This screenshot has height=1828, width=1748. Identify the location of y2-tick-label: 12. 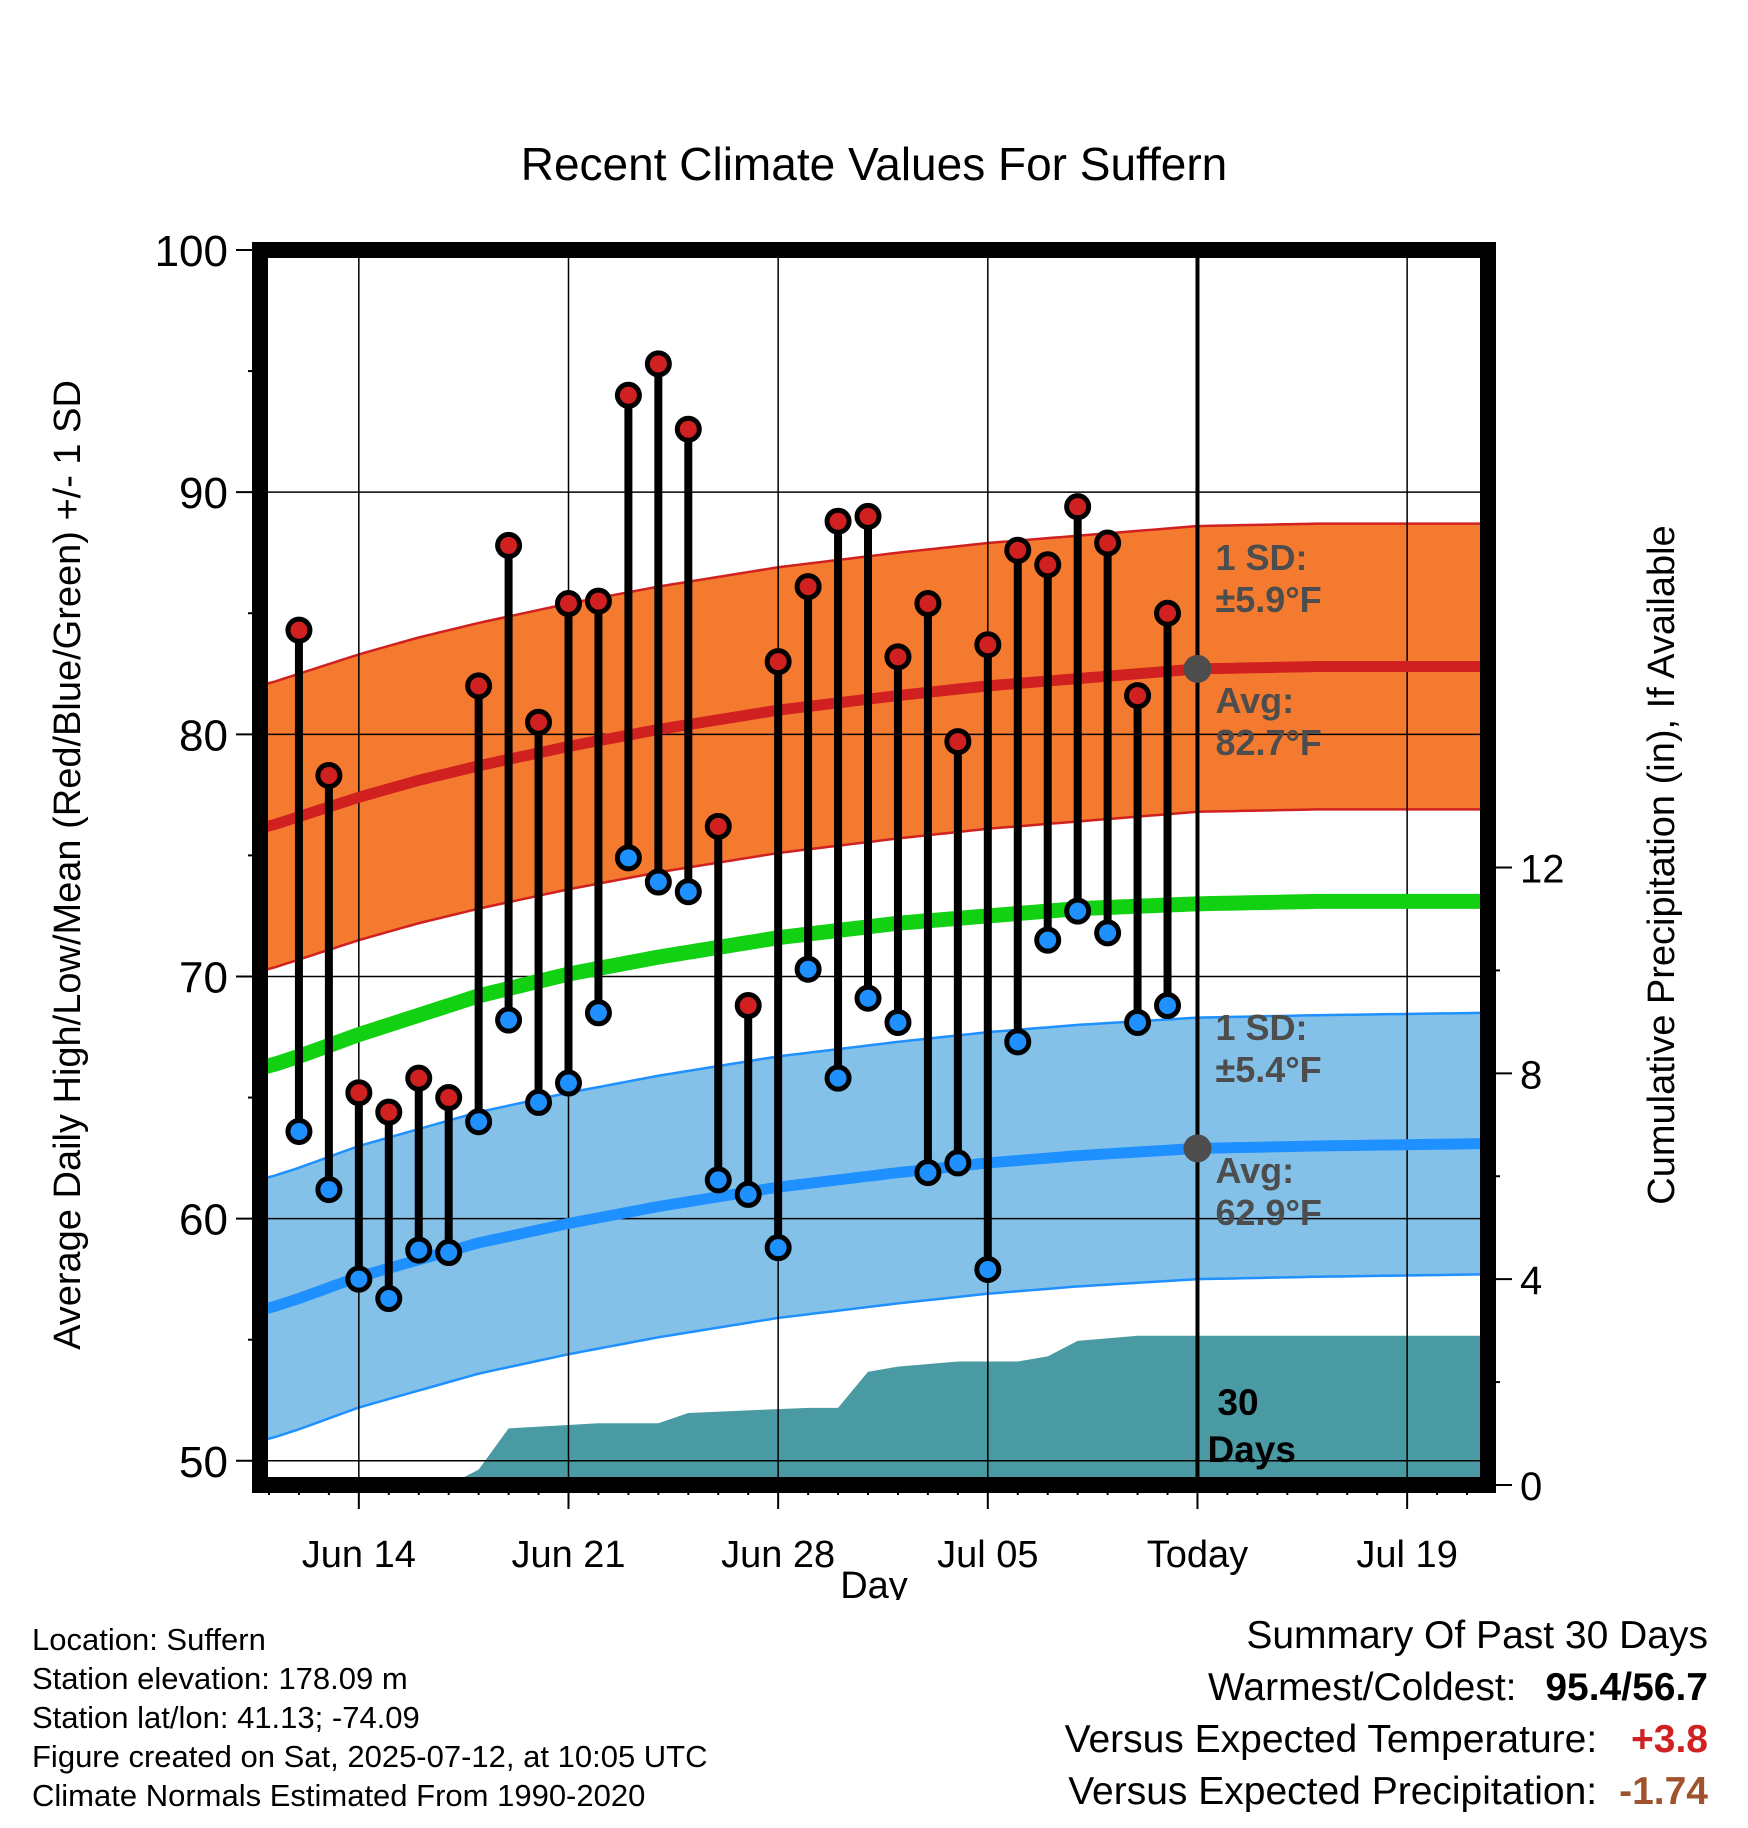
(1542, 870).